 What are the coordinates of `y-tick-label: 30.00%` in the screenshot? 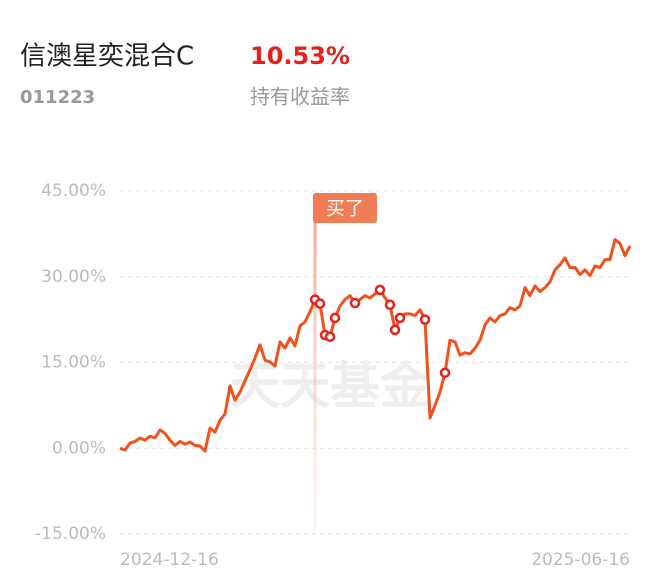 It's located at (73, 277).